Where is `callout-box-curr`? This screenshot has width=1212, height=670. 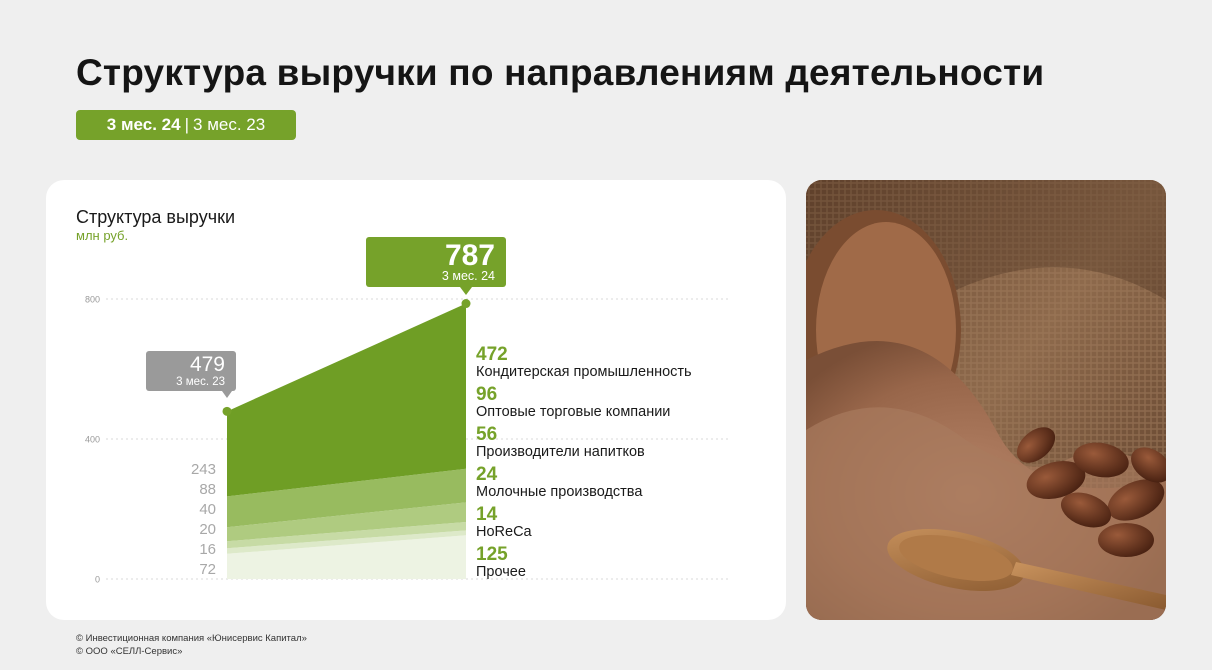
callout-box-curr is located at coordinates (436, 262).